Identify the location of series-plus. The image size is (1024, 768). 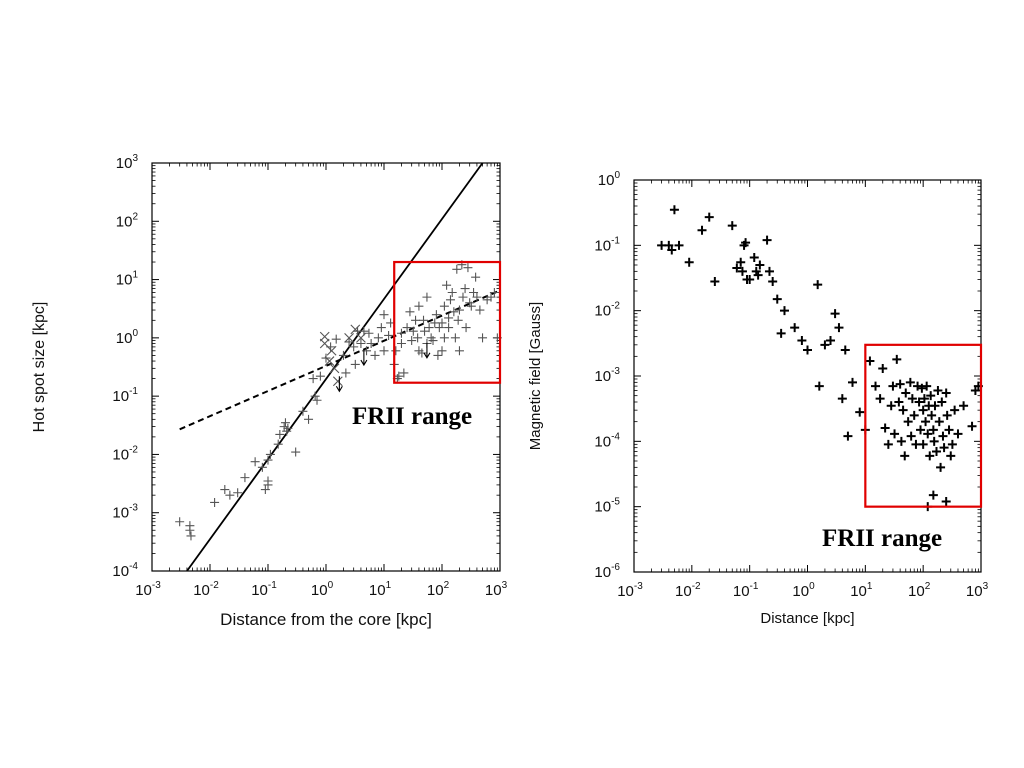
(338, 400).